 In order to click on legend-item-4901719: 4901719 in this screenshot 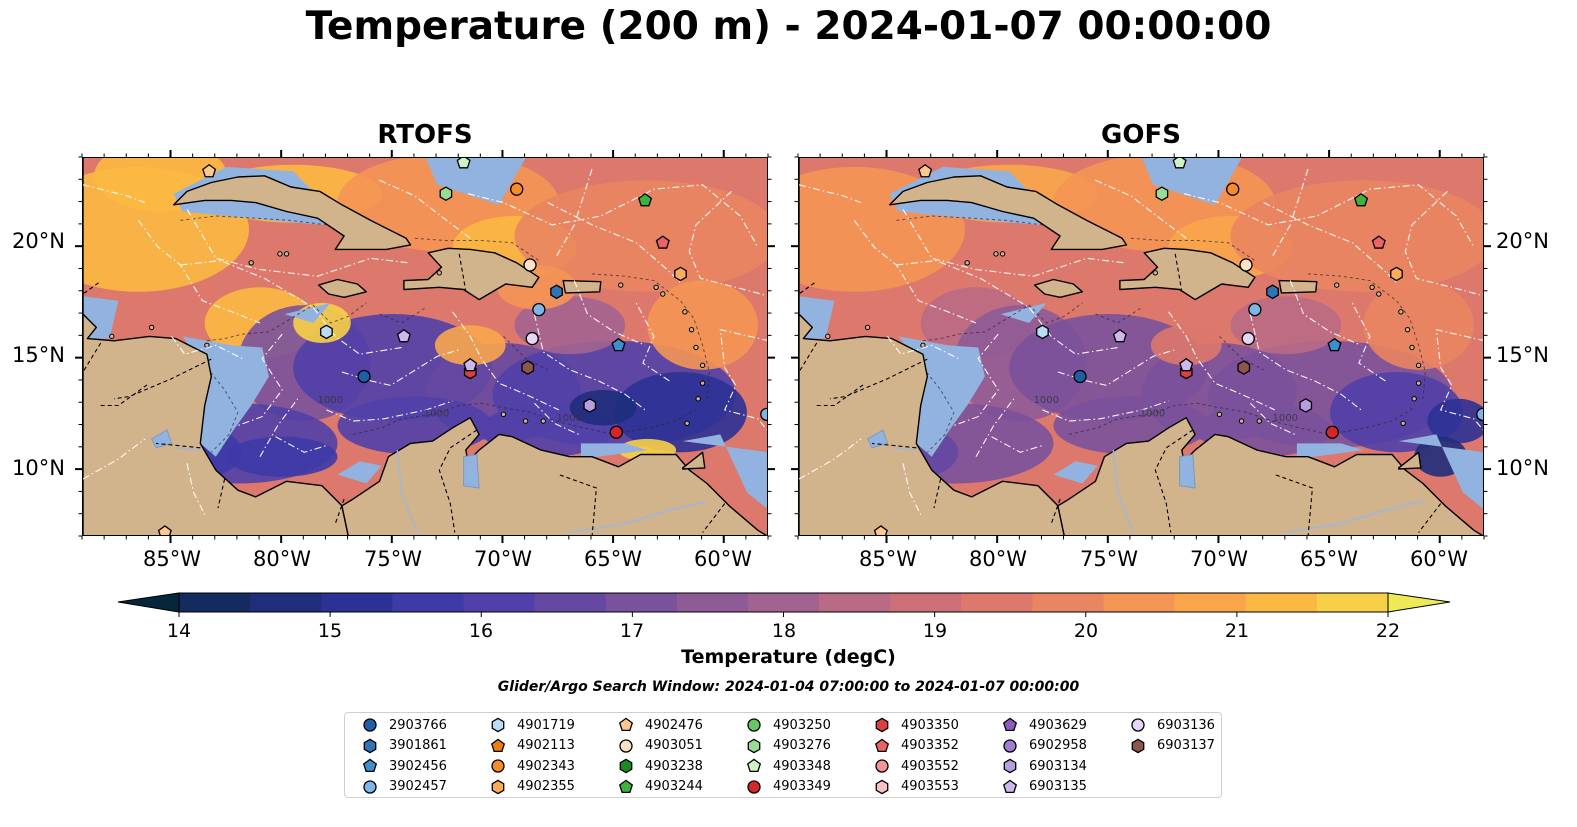, I will do `click(532, 725)`.